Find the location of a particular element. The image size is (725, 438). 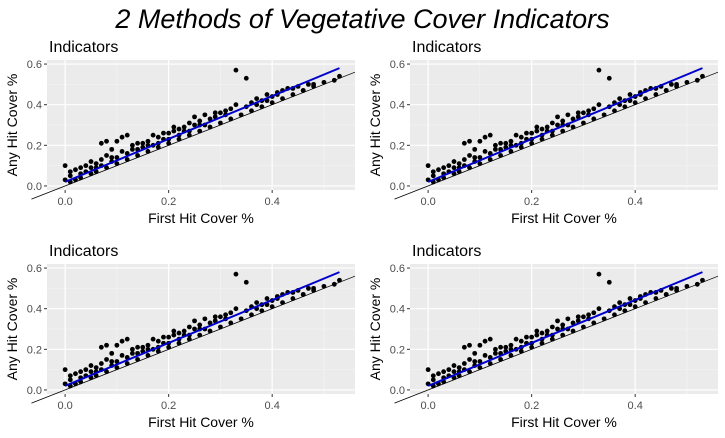

figure-title: 2 Methods of Vegetative Cover Indicators is located at coordinates (362, 19).